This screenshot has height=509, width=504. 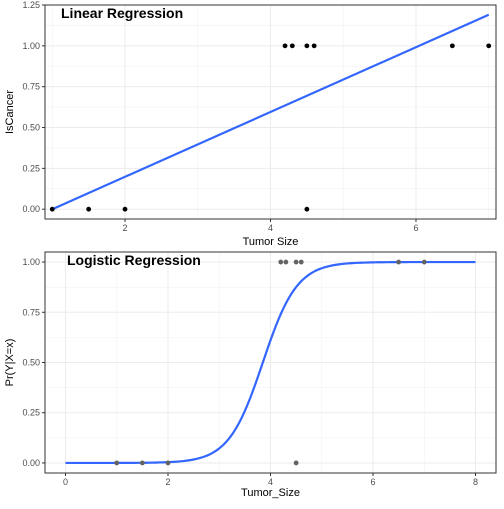 What do you see at coordinates (475, 482) in the screenshot?
I see `x-tick-label: 8` at bounding box center [475, 482].